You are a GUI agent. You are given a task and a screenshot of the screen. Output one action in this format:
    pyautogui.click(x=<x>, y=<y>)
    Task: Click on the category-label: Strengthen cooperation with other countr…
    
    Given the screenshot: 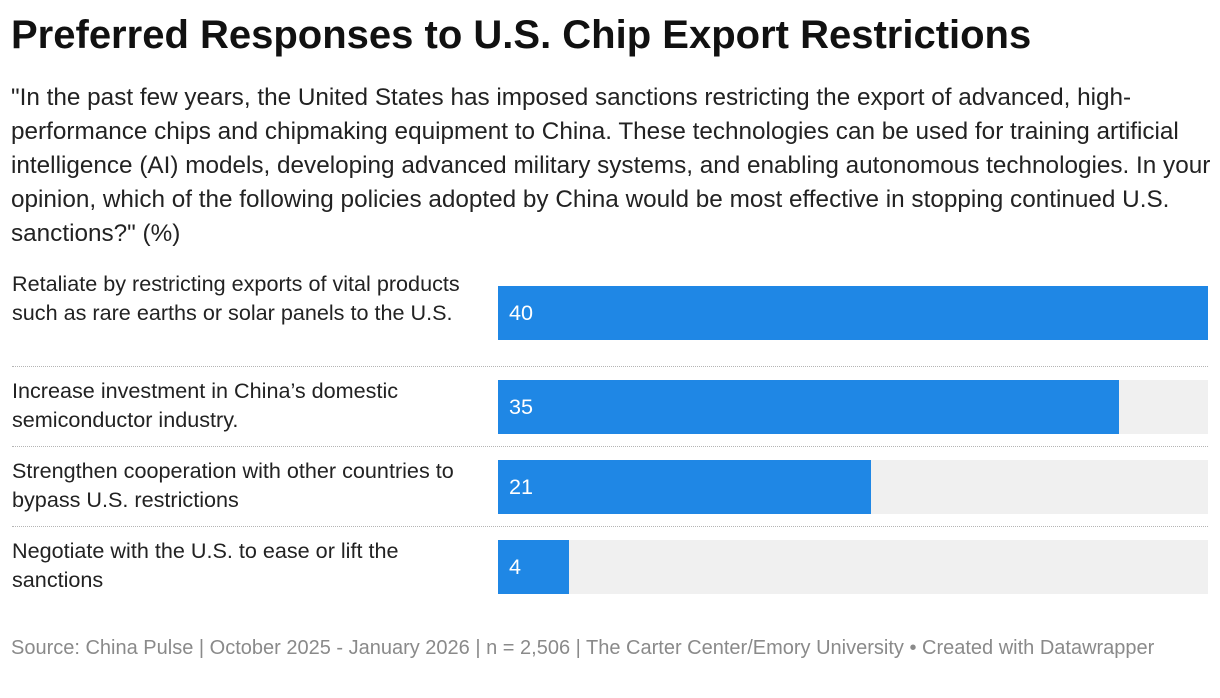 What is the action you would take?
    pyautogui.click(x=233, y=485)
    